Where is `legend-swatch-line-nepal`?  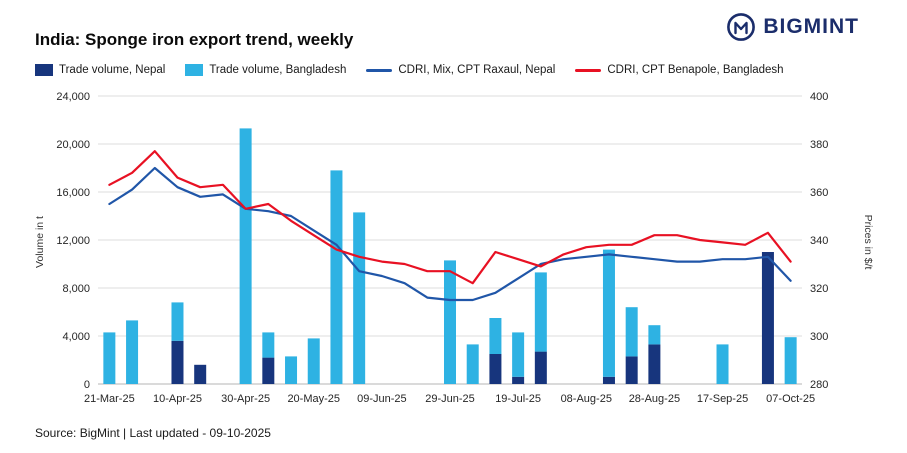 legend-swatch-line-nepal is located at coordinates (379, 70).